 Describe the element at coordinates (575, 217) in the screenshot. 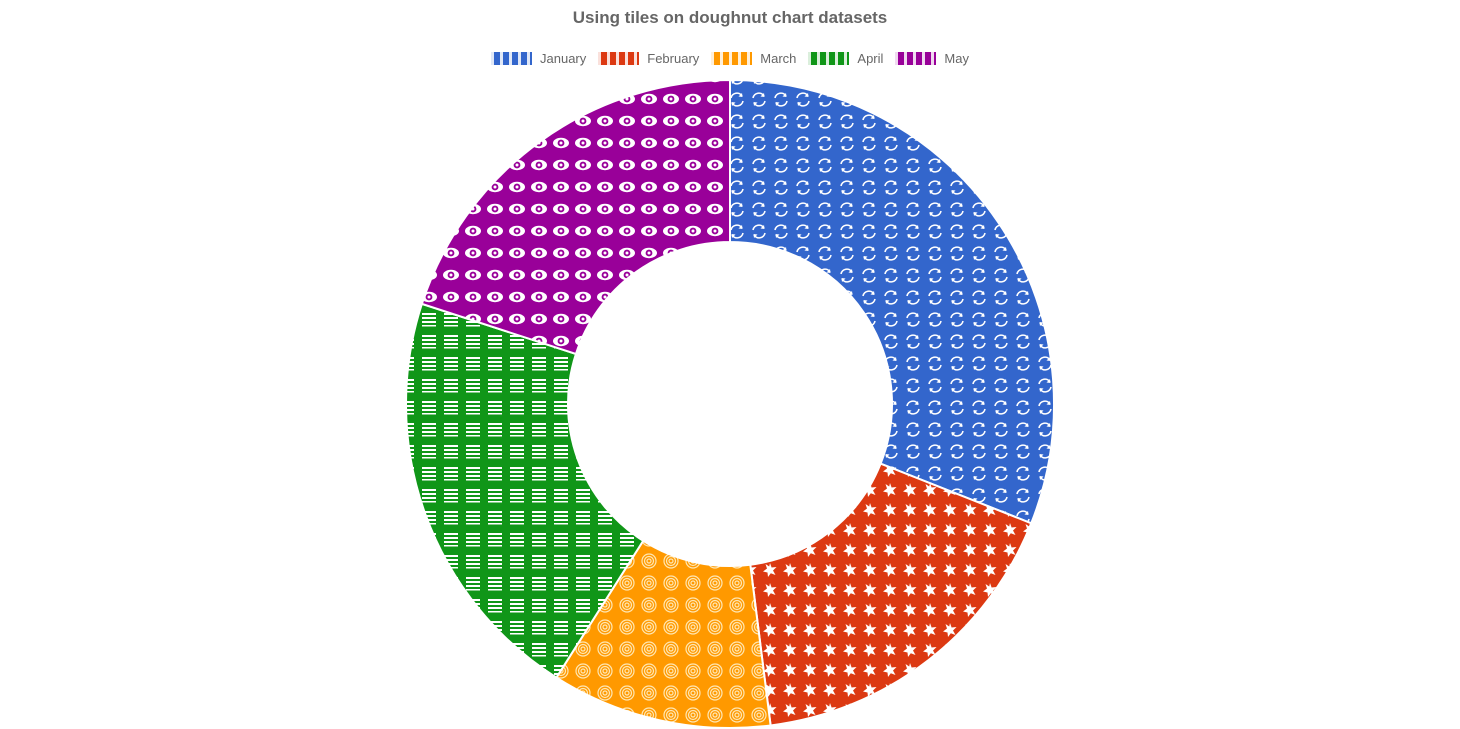

I see `slice-may` at that location.